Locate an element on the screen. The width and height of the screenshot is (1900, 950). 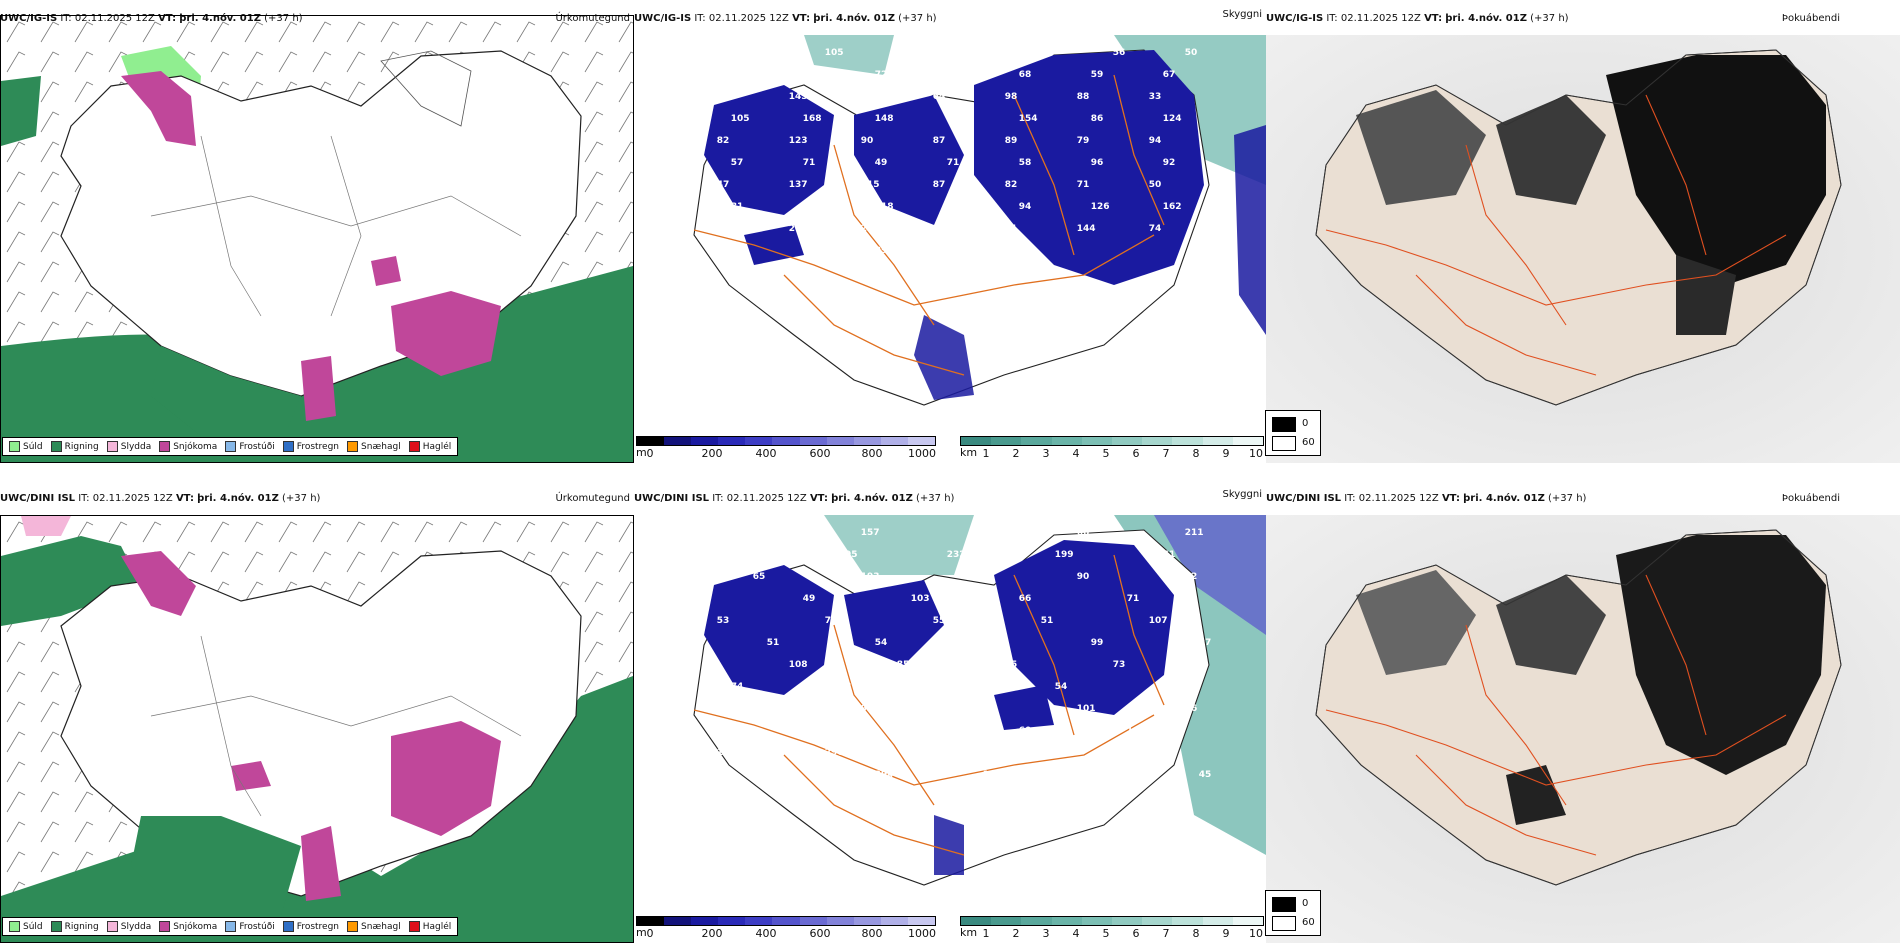
visibility-value-label: 81 is located at coordinates (737, 207).